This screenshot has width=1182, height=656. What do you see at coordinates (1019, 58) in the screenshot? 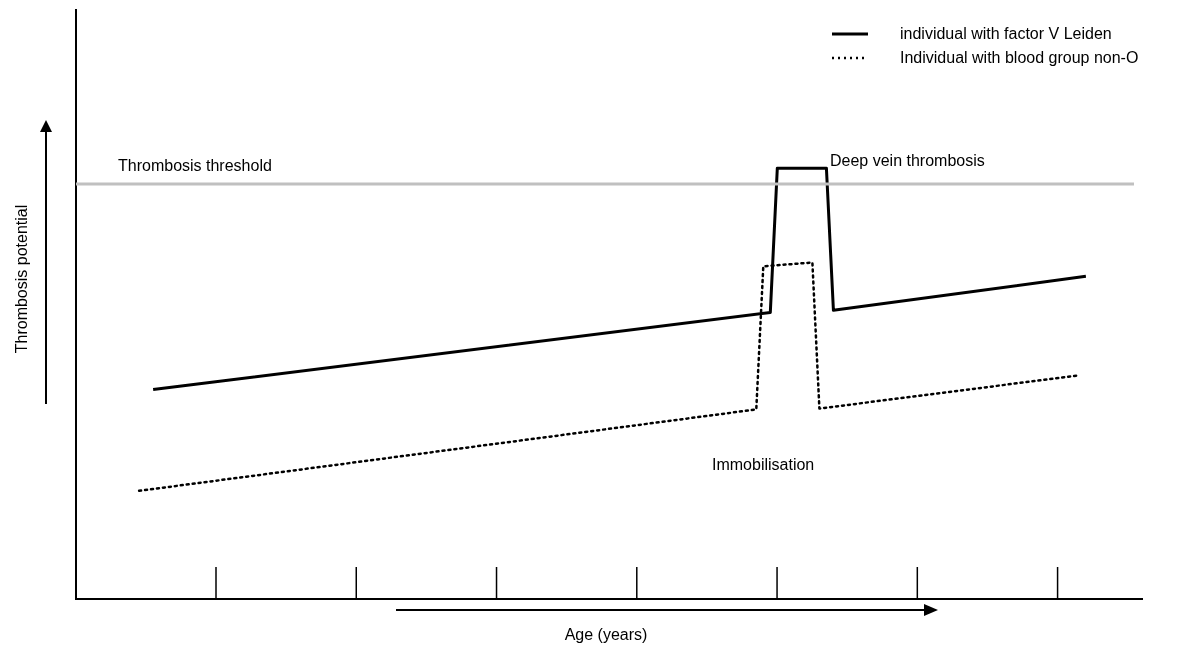
I see `legend-label: Individual with blood group non-O` at bounding box center [1019, 58].